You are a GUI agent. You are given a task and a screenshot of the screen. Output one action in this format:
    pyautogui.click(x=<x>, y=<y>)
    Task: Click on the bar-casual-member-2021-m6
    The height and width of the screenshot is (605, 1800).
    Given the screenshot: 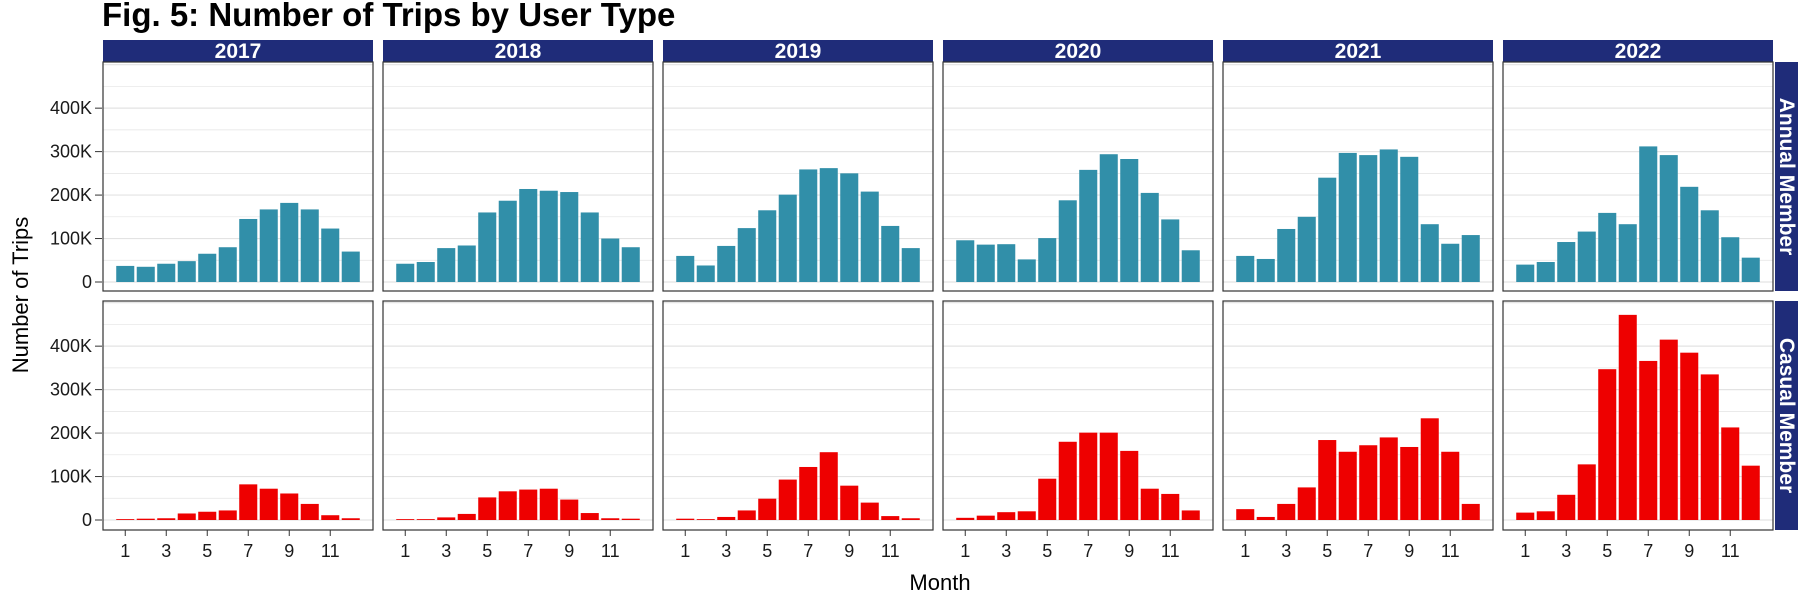 What is the action you would take?
    pyautogui.click(x=1347, y=485)
    